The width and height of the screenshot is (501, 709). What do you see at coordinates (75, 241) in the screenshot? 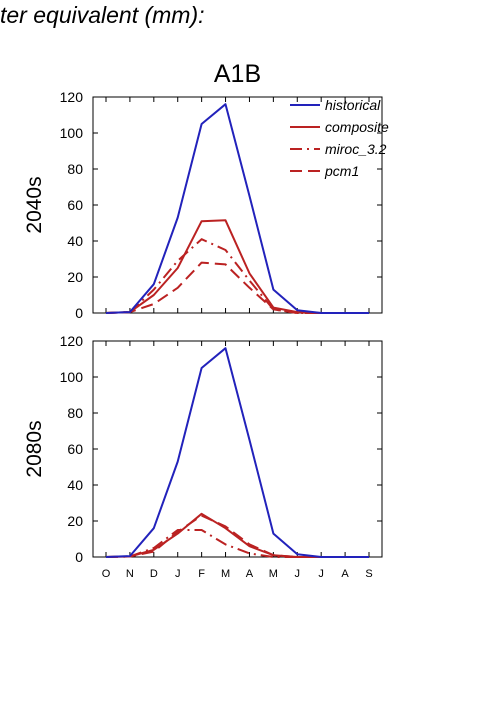
I see `panel-1-ytick-label: 40` at bounding box center [75, 241].